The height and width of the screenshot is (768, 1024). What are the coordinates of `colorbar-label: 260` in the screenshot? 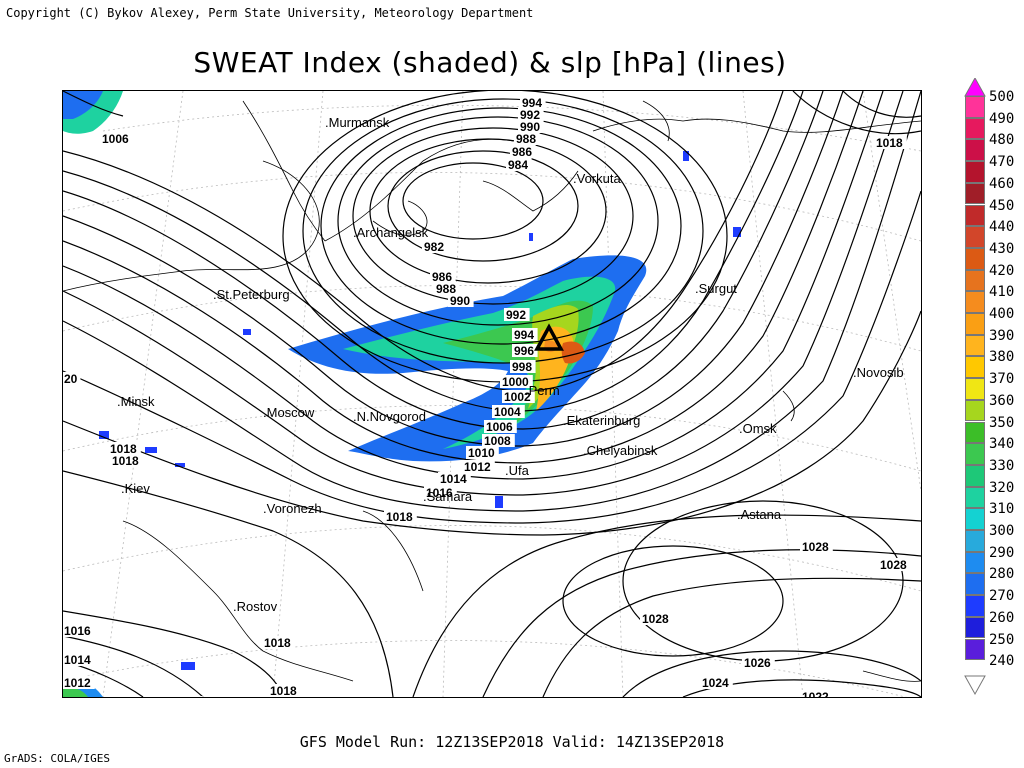 It's located at (1002, 617).